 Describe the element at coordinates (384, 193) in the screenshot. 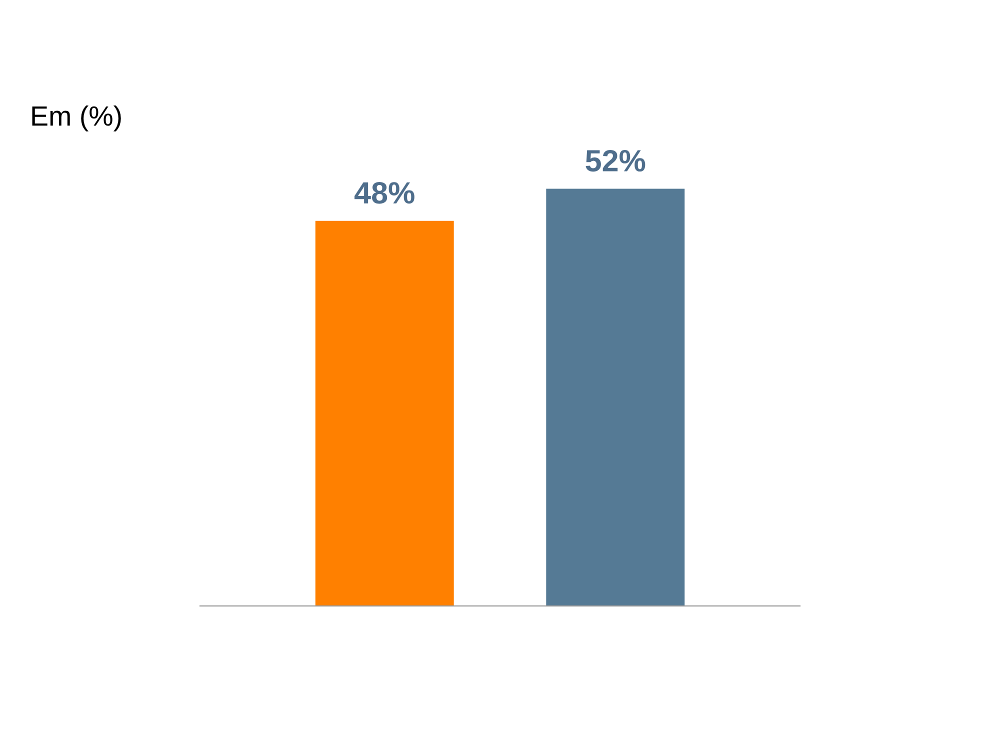

I see `data-label: 48%` at that location.